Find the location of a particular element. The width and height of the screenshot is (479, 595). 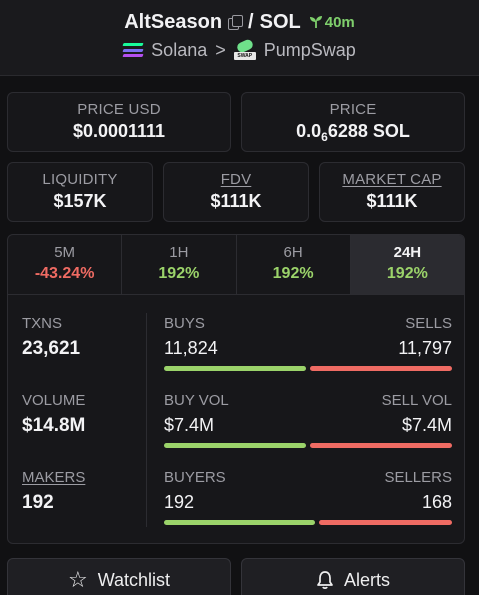

price-native-value: 0.066288 SOL is located at coordinates (353, 132).